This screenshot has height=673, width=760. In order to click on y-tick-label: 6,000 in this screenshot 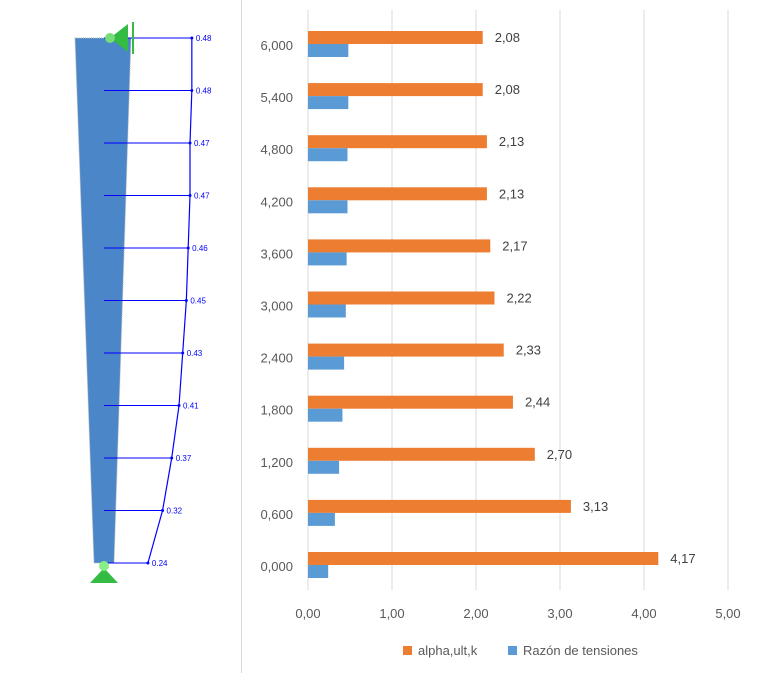, I will do `click(276, 45)`.